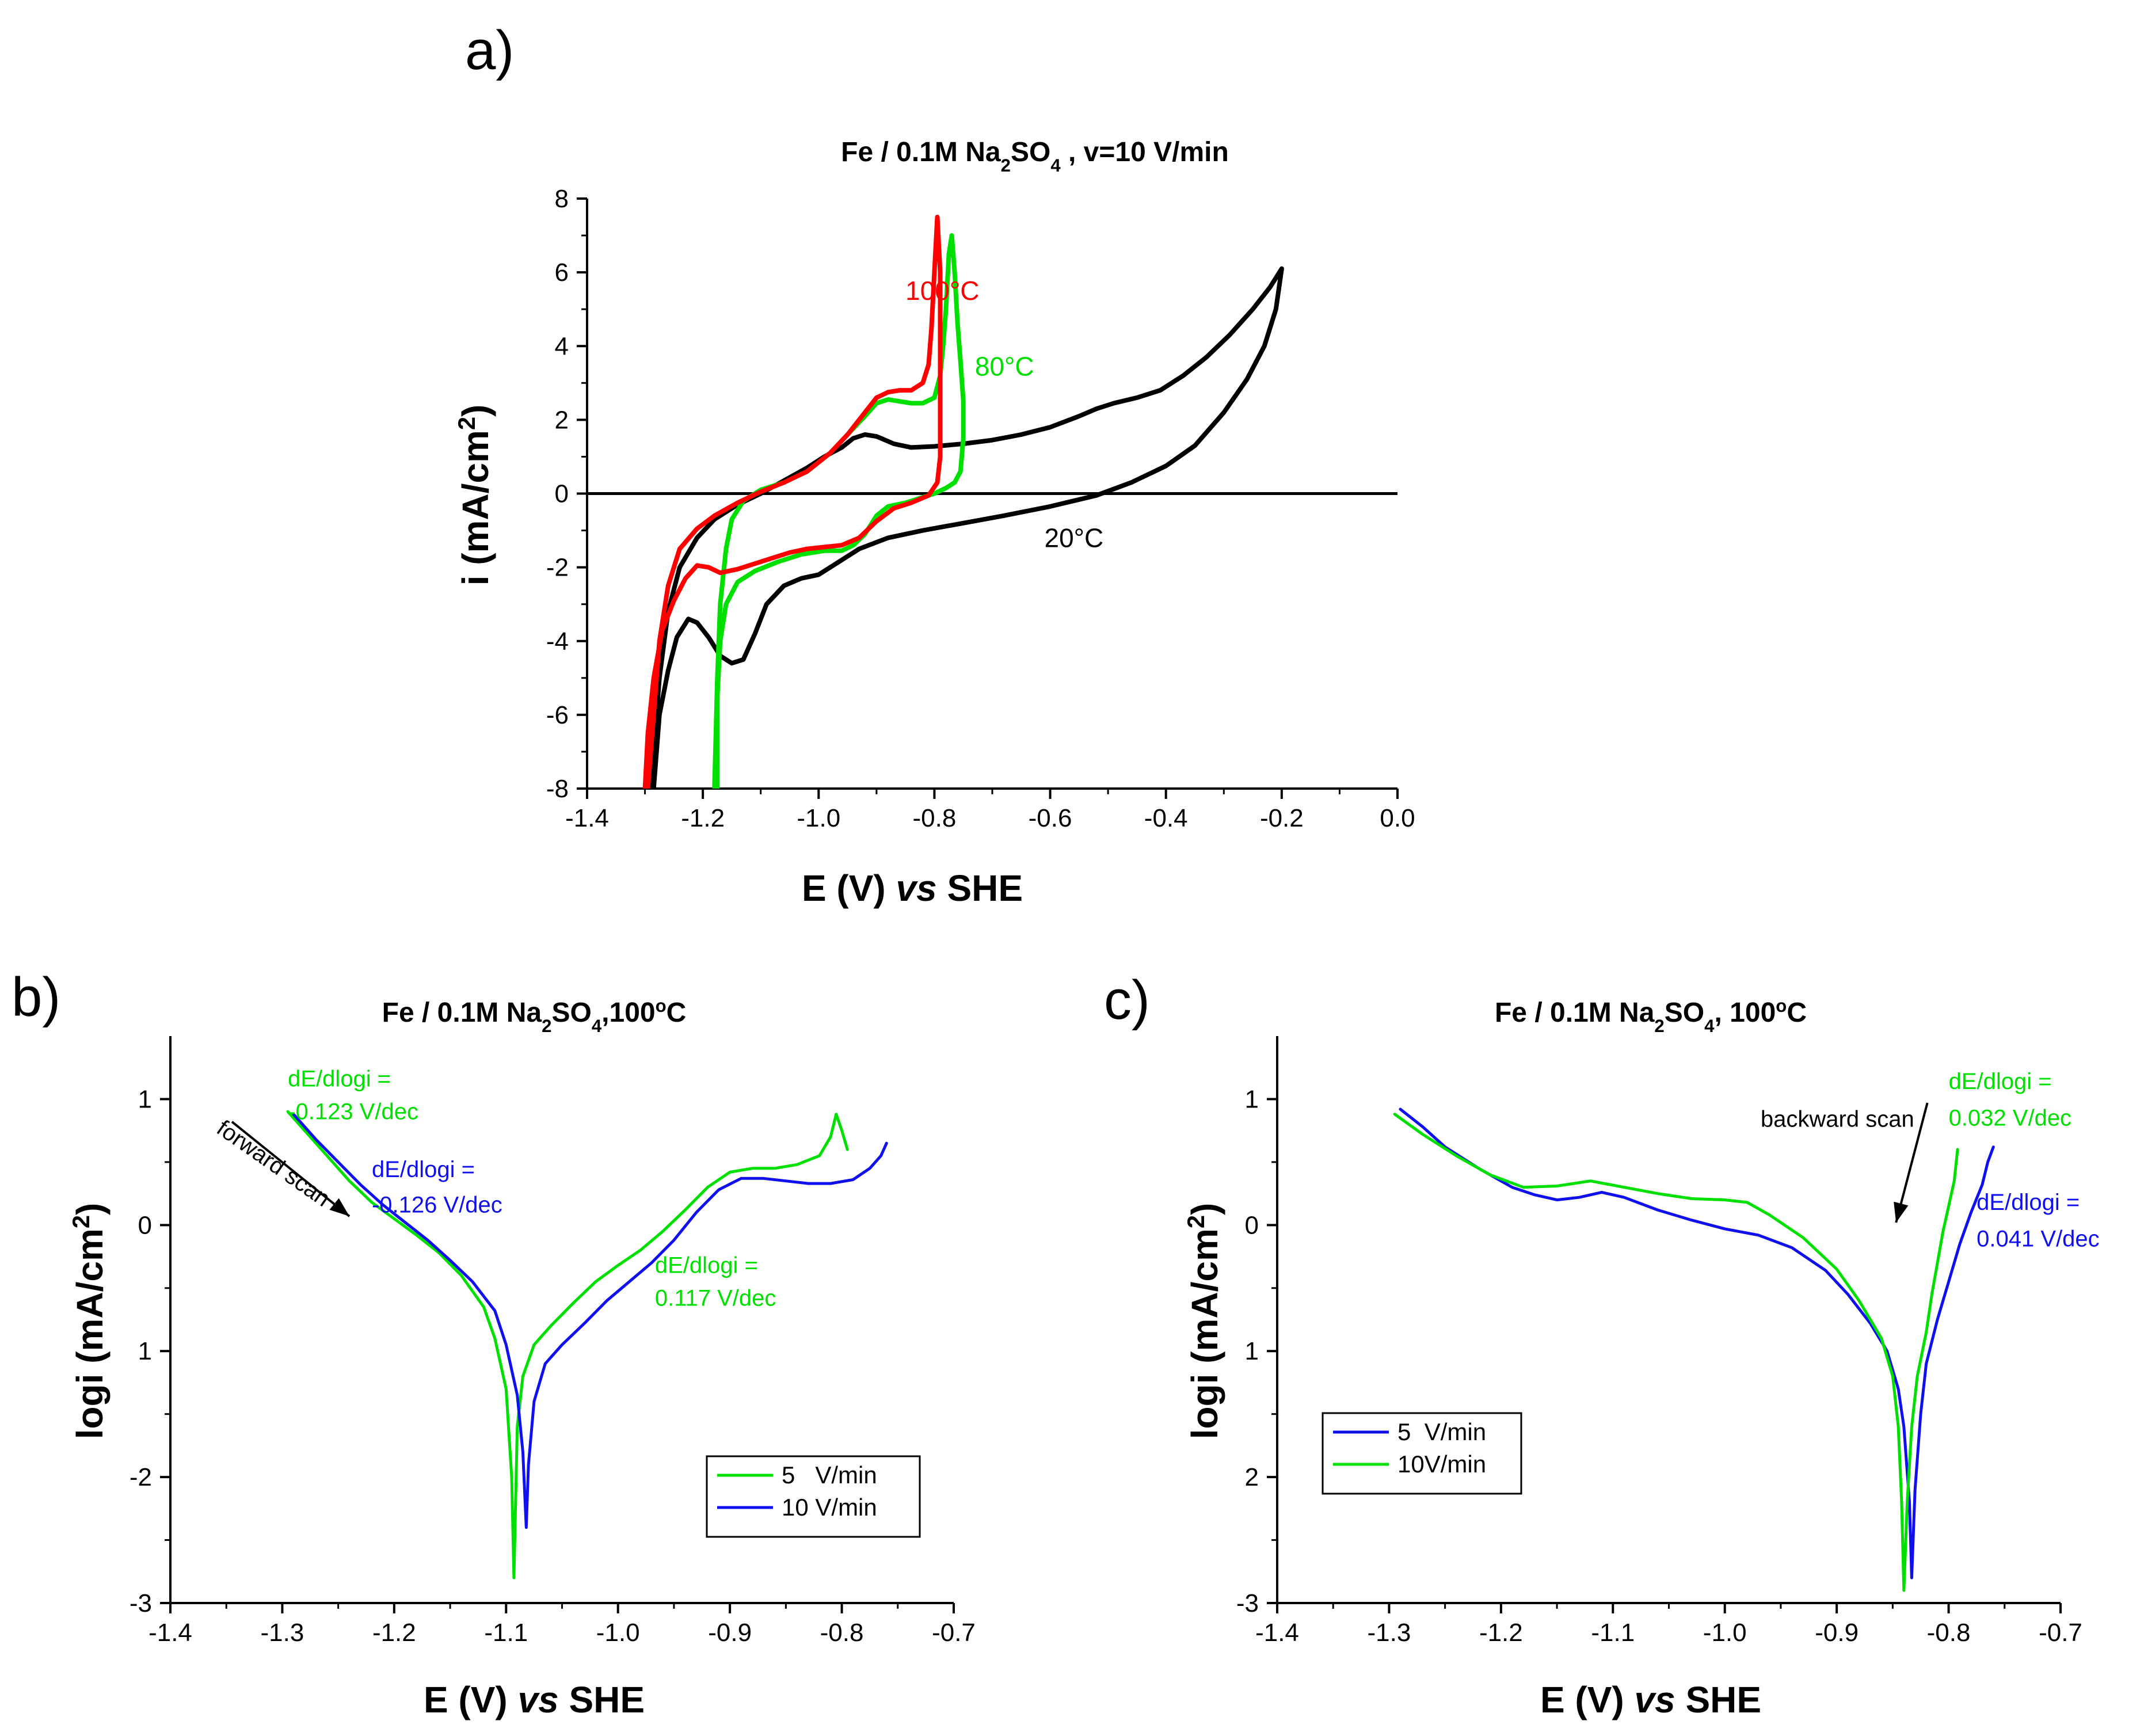  I want to click on panel-b-y-axis-title: logi (mA/cm2), so click(89, 1321).